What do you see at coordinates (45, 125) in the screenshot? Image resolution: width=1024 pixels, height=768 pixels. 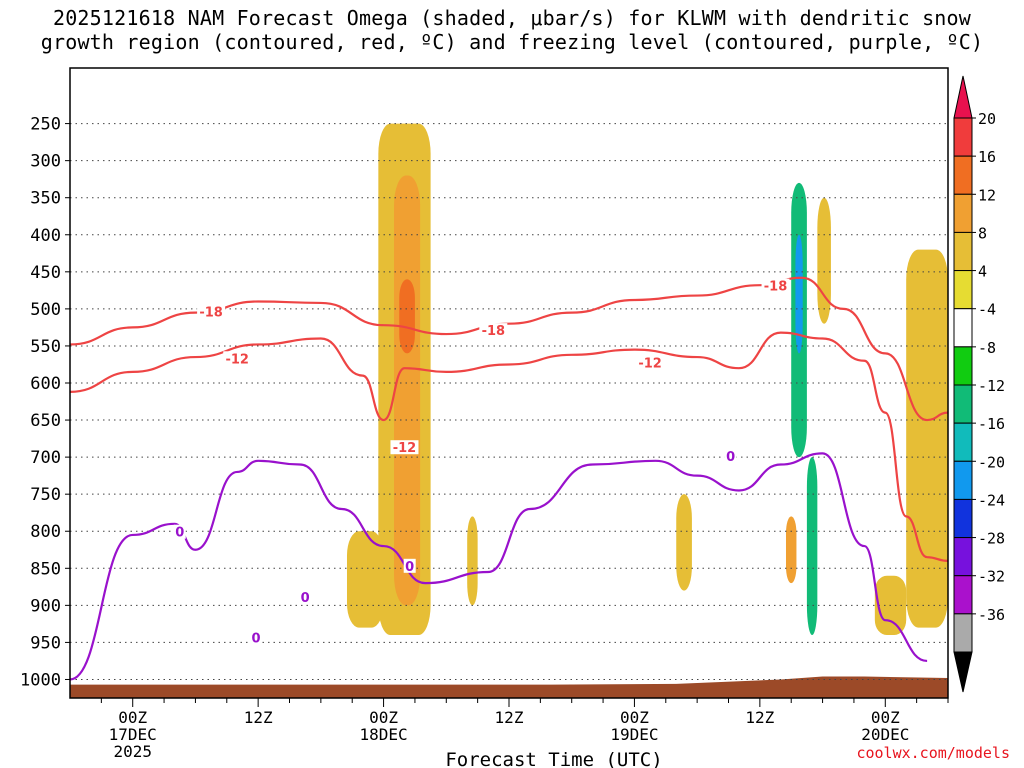 I see `y-tick-label: 250` at bounding box center [45, 125].